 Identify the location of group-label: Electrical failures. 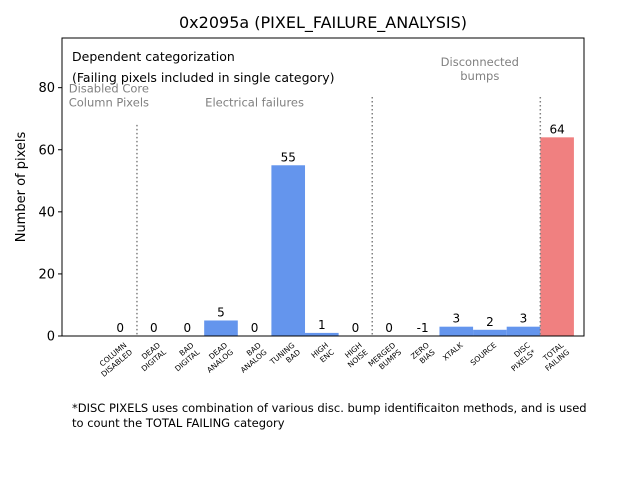
(254, 102).